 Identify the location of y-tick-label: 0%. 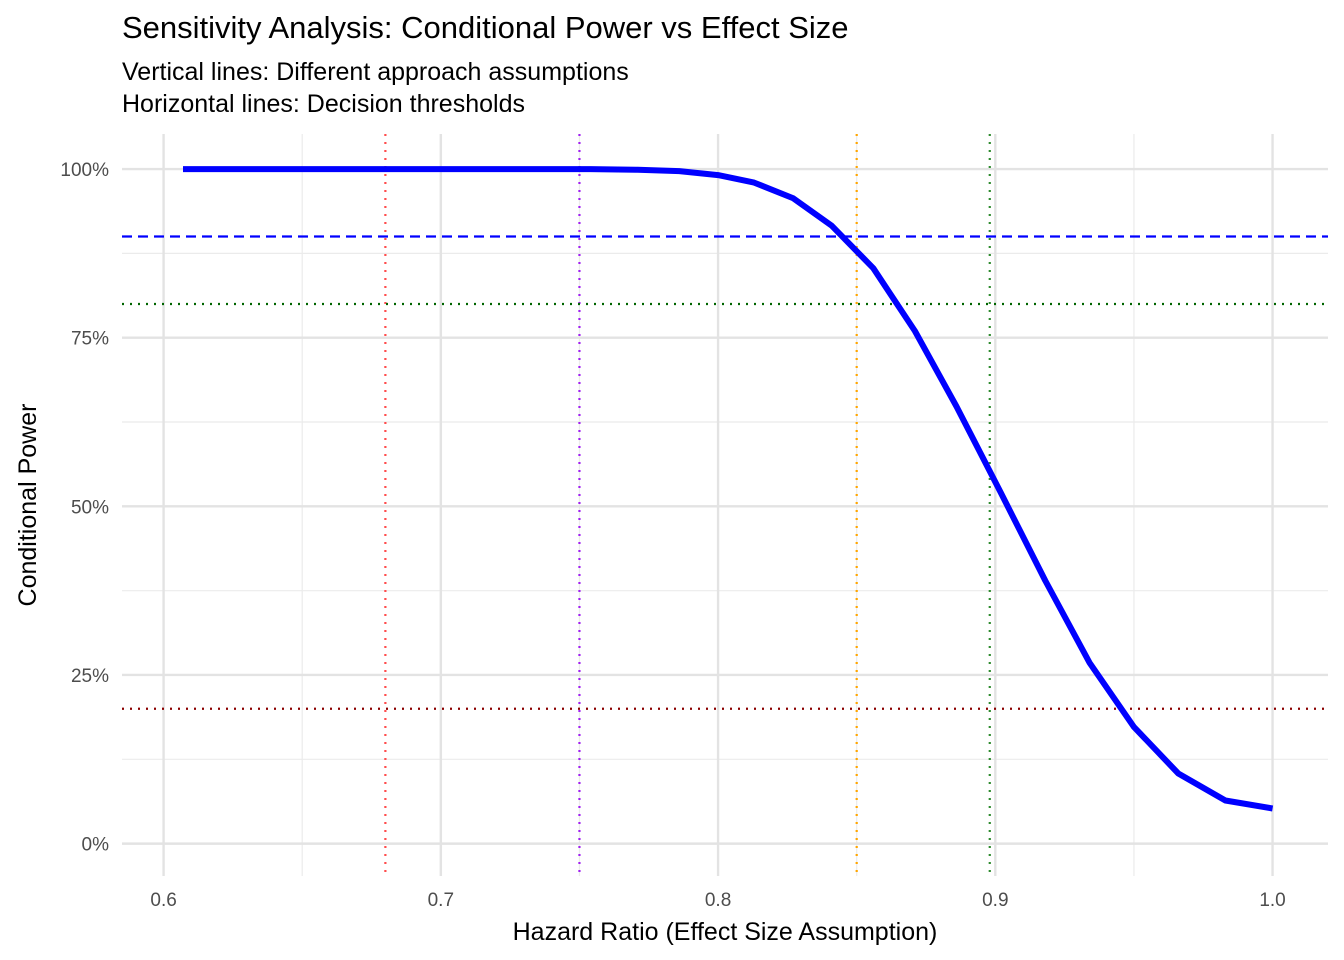
(96, 845).